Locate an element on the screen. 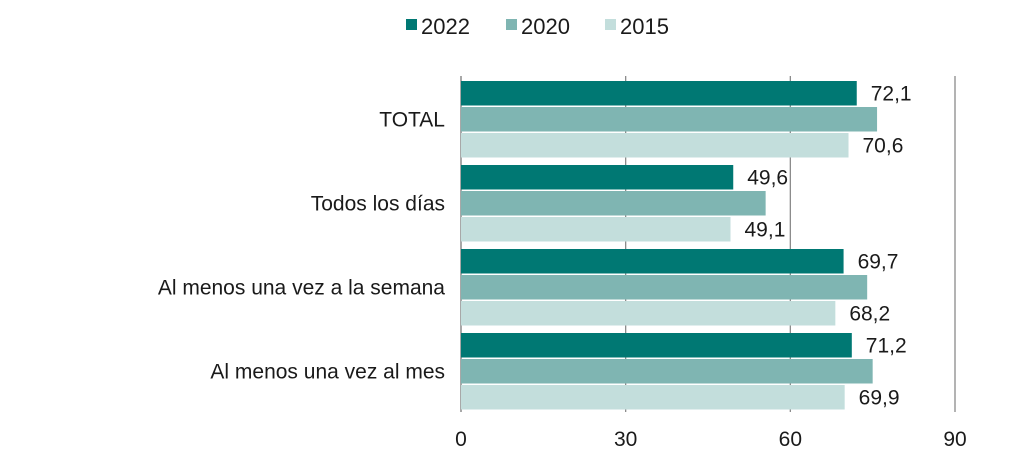 The image size is (1024, 462). data-label-2022: 49,6 is located at coordinates (767, 177).